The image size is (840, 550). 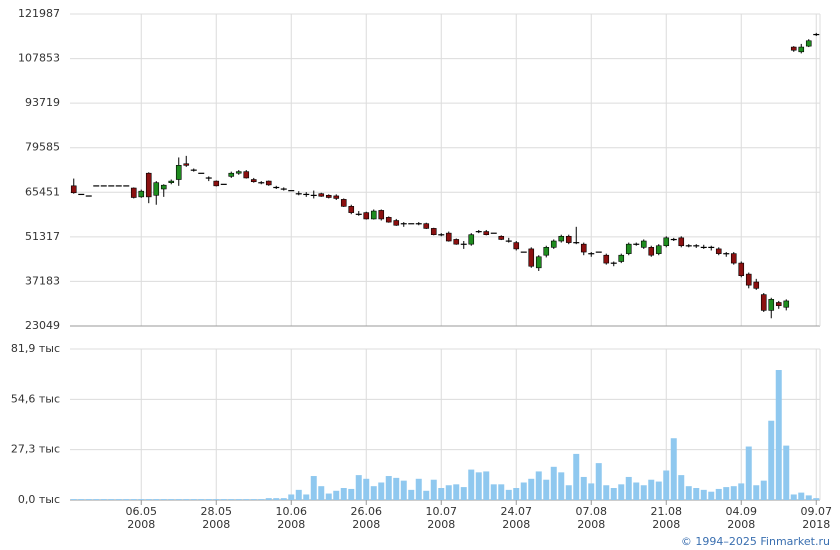 What do you see at coordinates (291, 518) in the screenshot?
I see `x-tick-label: 10.06 2008` at bounding box center [291, 518].